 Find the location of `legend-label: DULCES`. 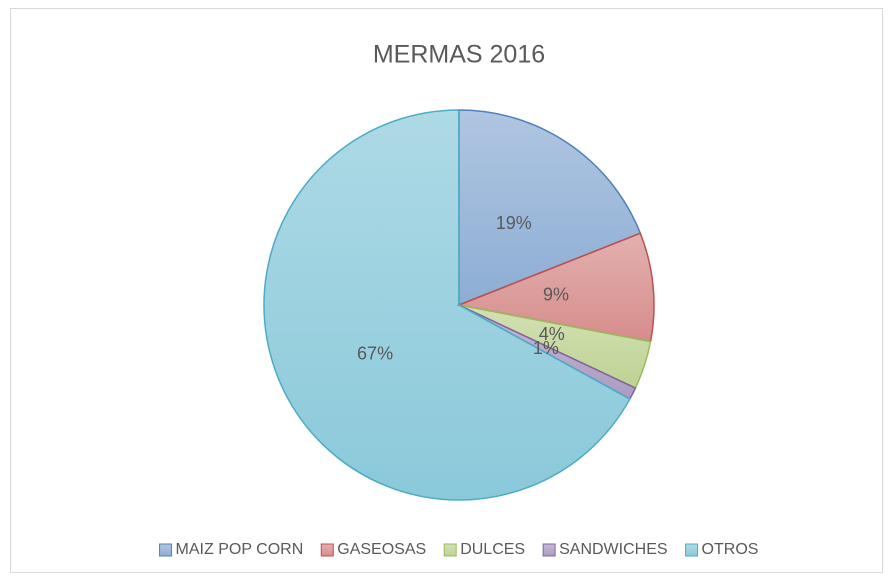

legend-label: DULCES is located at coordinates (492, 549).